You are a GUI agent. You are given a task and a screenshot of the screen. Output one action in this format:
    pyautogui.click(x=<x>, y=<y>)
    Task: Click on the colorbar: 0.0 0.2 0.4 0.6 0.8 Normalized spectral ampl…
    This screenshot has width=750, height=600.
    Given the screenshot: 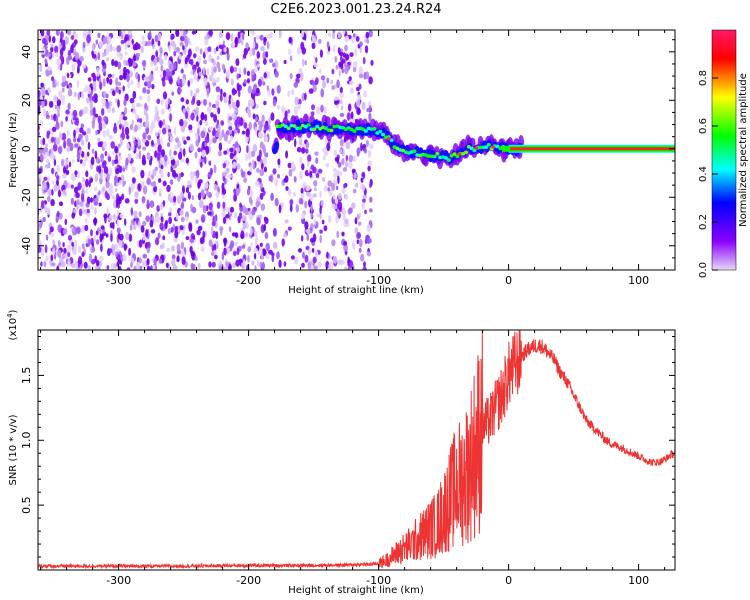 What is the action you would take?
    pyautogui.click(x=723, y=153)
    